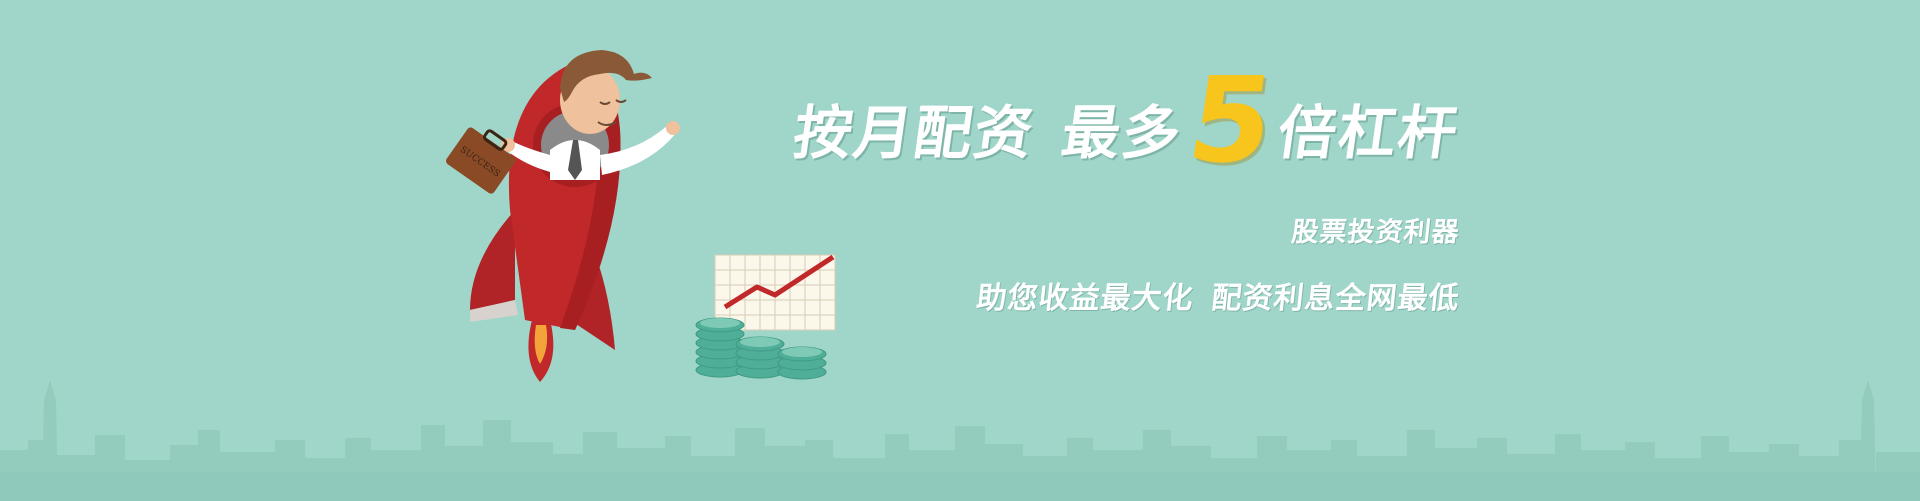  Describe the element at coordinates (1368, 133) in the screenshot. I see `headline-part3: 倍杠杆` at that location.